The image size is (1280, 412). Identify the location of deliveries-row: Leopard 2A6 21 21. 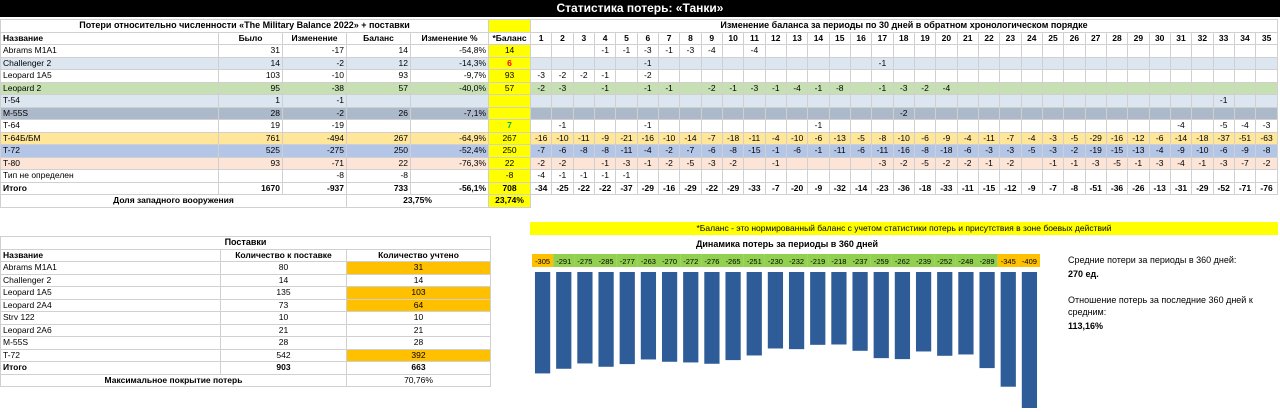
(246, 330).